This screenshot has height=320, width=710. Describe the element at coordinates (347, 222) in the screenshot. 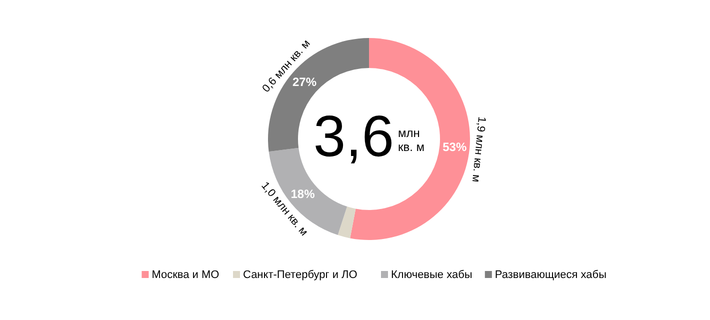

I see `donut-slice` at that location.